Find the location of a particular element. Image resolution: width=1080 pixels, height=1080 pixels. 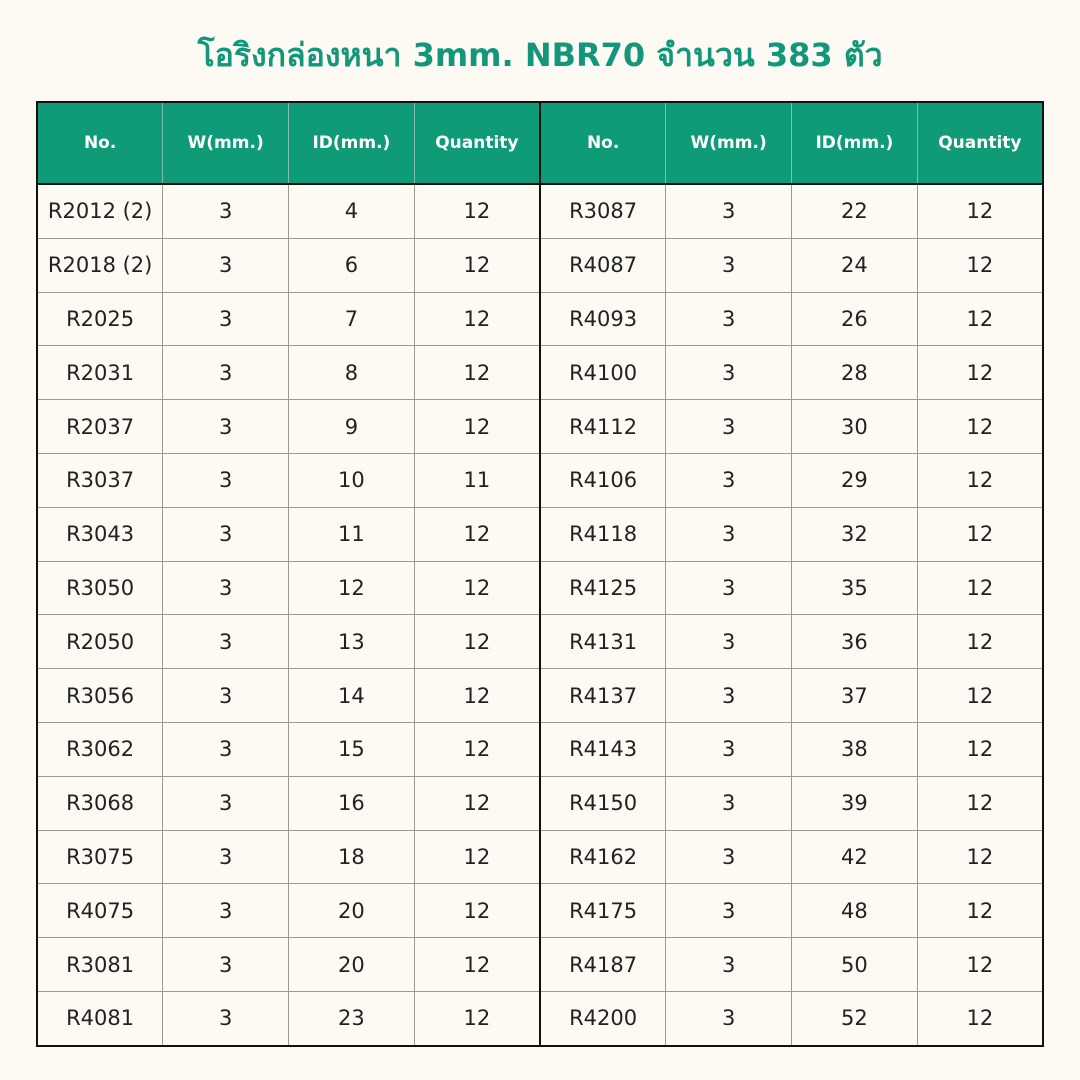

table-cell: R4112 is located at coordinates (603, 426).